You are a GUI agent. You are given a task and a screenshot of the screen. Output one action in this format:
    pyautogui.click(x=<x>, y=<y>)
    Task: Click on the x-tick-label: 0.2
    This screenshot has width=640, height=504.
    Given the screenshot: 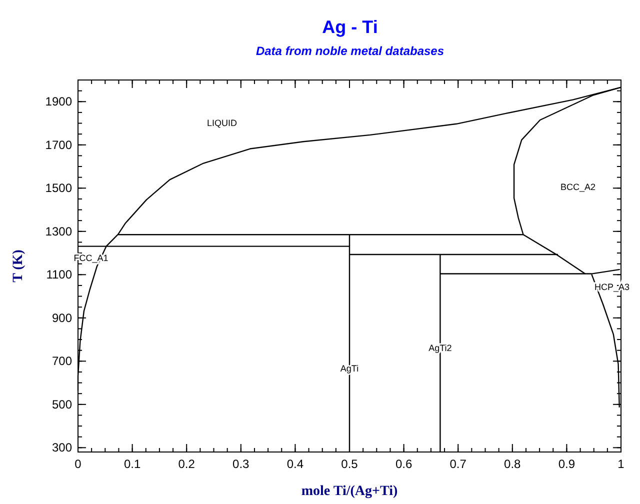 What is the action you would take?
    pyautogui.click(x=187, y=464)
    